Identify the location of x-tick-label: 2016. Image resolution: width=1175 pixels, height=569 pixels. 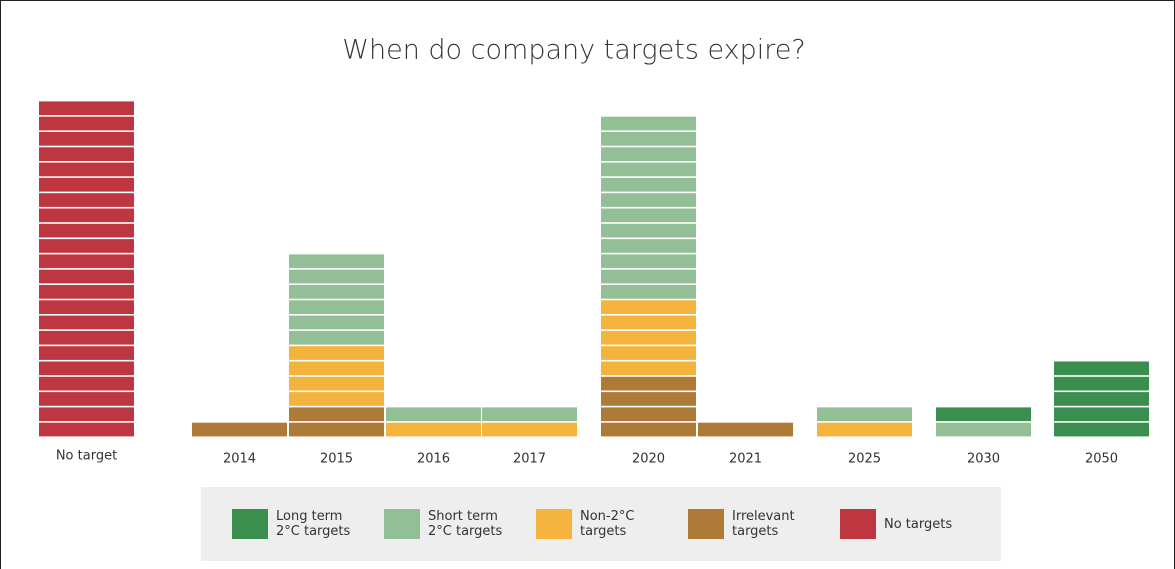
(433, 459).